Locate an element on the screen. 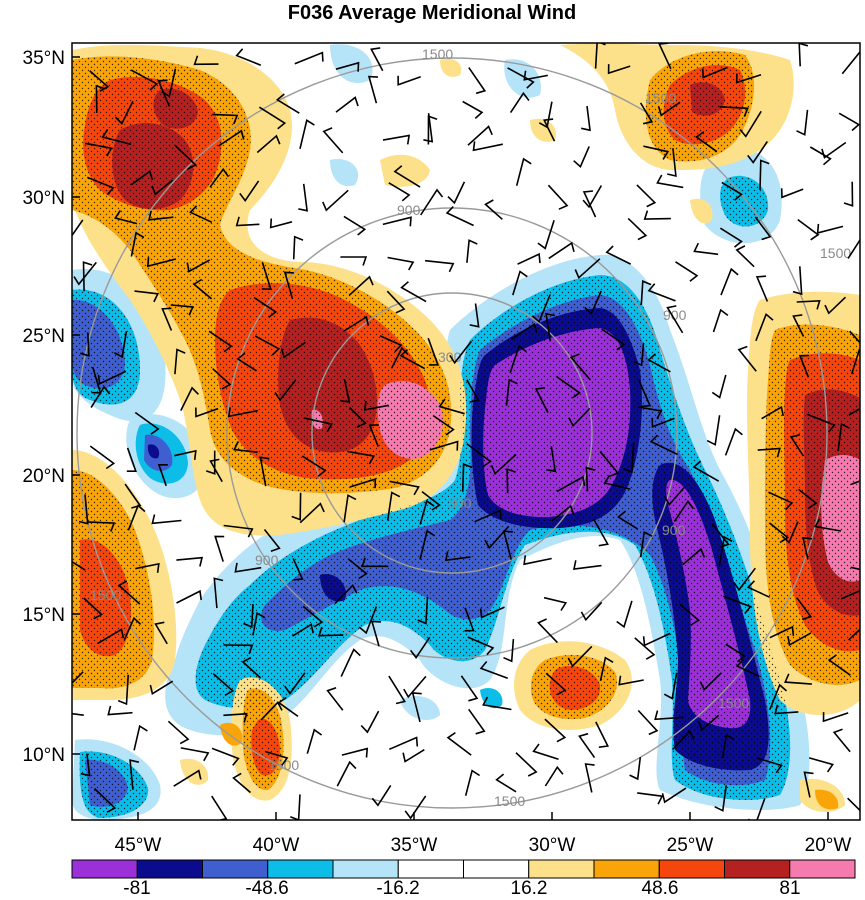 Image resolution: width=865 pixels, height=900 pixels. lon-label: 35°W is located at coordinates (414, 845).